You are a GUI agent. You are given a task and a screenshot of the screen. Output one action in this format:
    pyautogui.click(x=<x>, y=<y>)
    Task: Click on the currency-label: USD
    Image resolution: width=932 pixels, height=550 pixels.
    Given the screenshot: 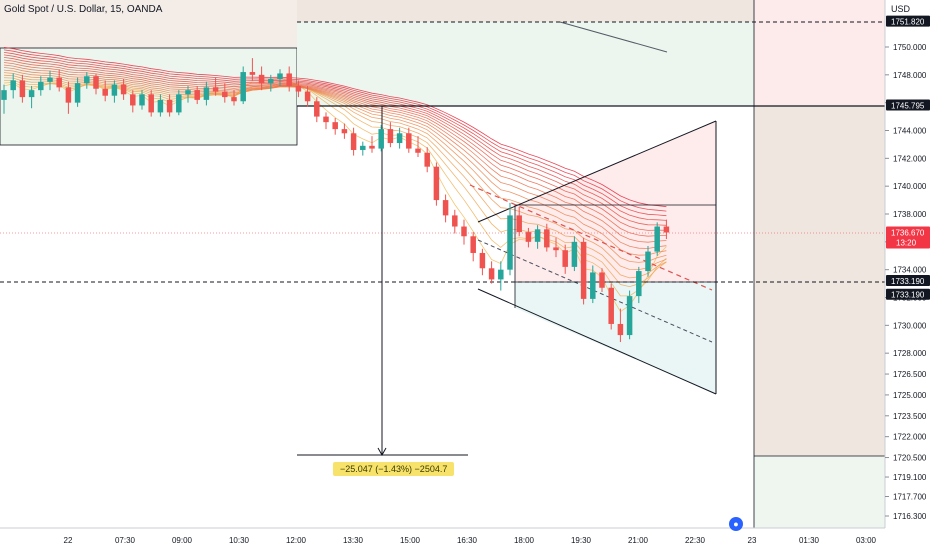 What is the action you would take?
    pyautogui.click(x=900, y=9)
    